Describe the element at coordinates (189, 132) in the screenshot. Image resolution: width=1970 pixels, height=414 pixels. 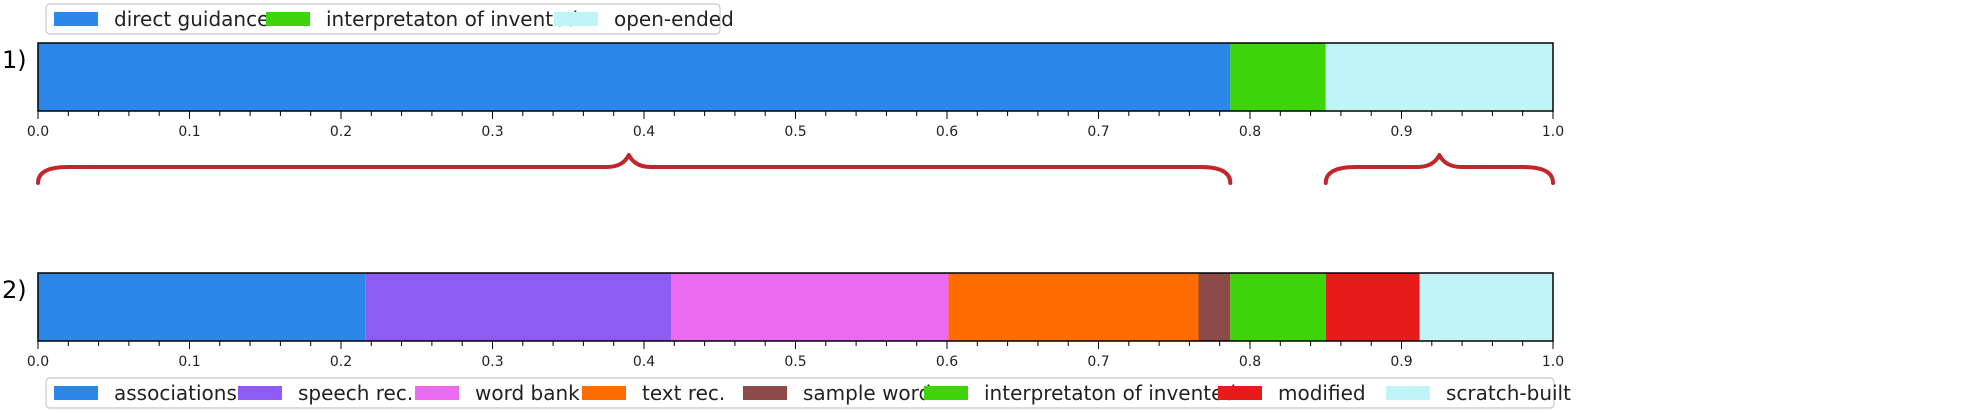
I see `tick-label-1-1: 0.1` at that location.